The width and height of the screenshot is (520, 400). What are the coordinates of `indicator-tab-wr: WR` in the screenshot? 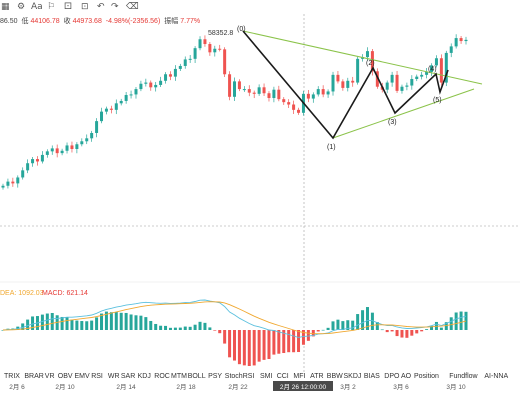 It's located at (114, 376).